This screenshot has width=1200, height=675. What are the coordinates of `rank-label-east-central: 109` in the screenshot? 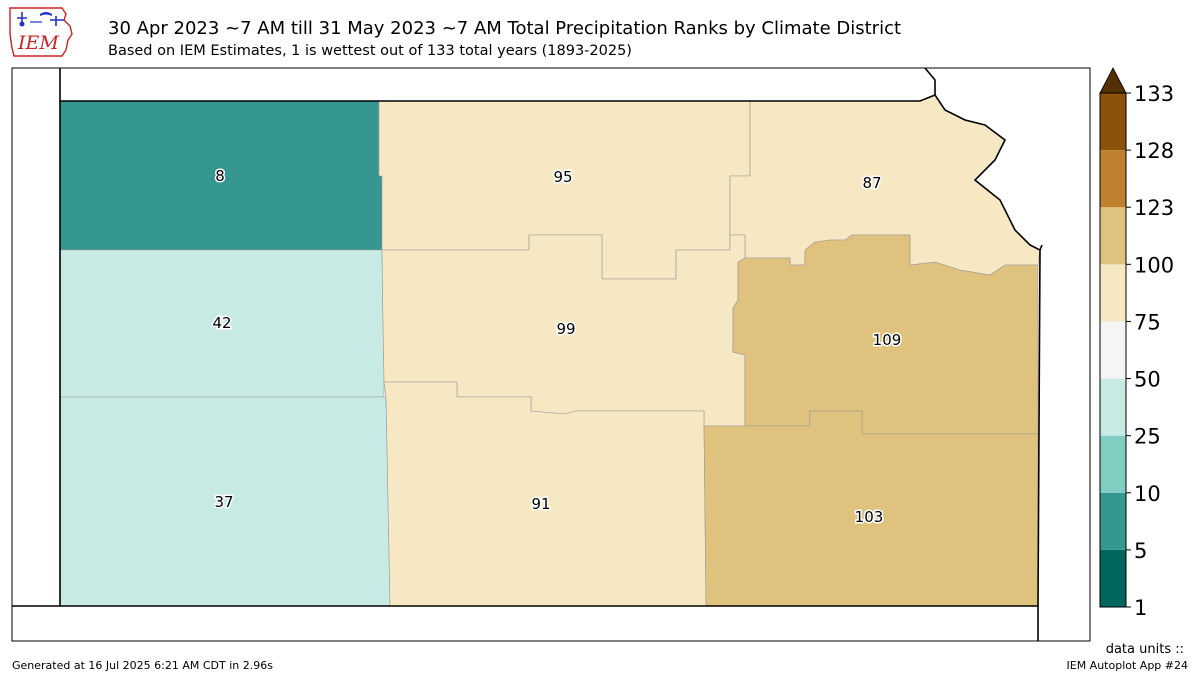 It's located at (887, 340).